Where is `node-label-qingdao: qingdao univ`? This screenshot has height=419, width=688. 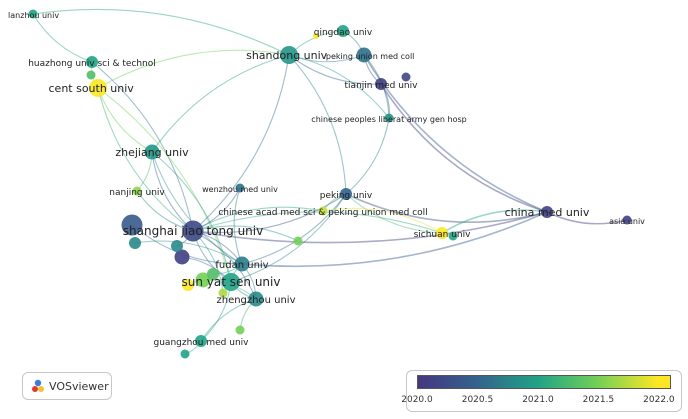
node-label-qingdao: qingdao univ is located at coordinates (343, 33).